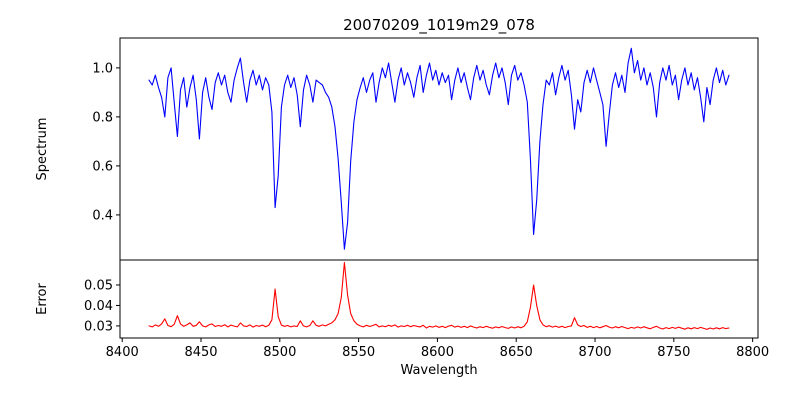  I want to click on y-tick-label: 0.04, so click(98, 306).